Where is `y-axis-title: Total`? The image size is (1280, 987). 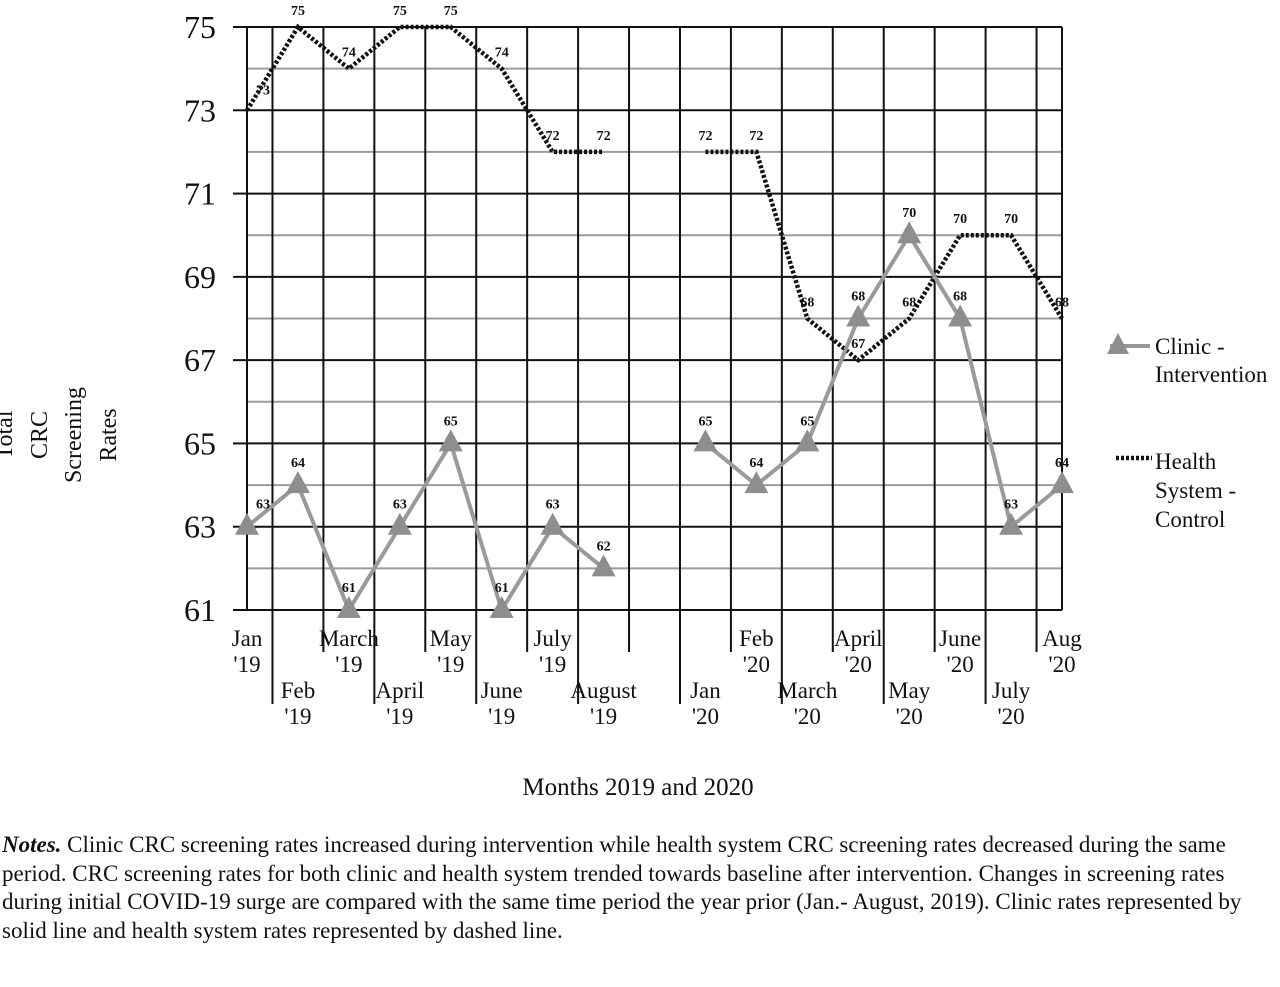 y-axis-title: Total is located at coordinates (9, 434).